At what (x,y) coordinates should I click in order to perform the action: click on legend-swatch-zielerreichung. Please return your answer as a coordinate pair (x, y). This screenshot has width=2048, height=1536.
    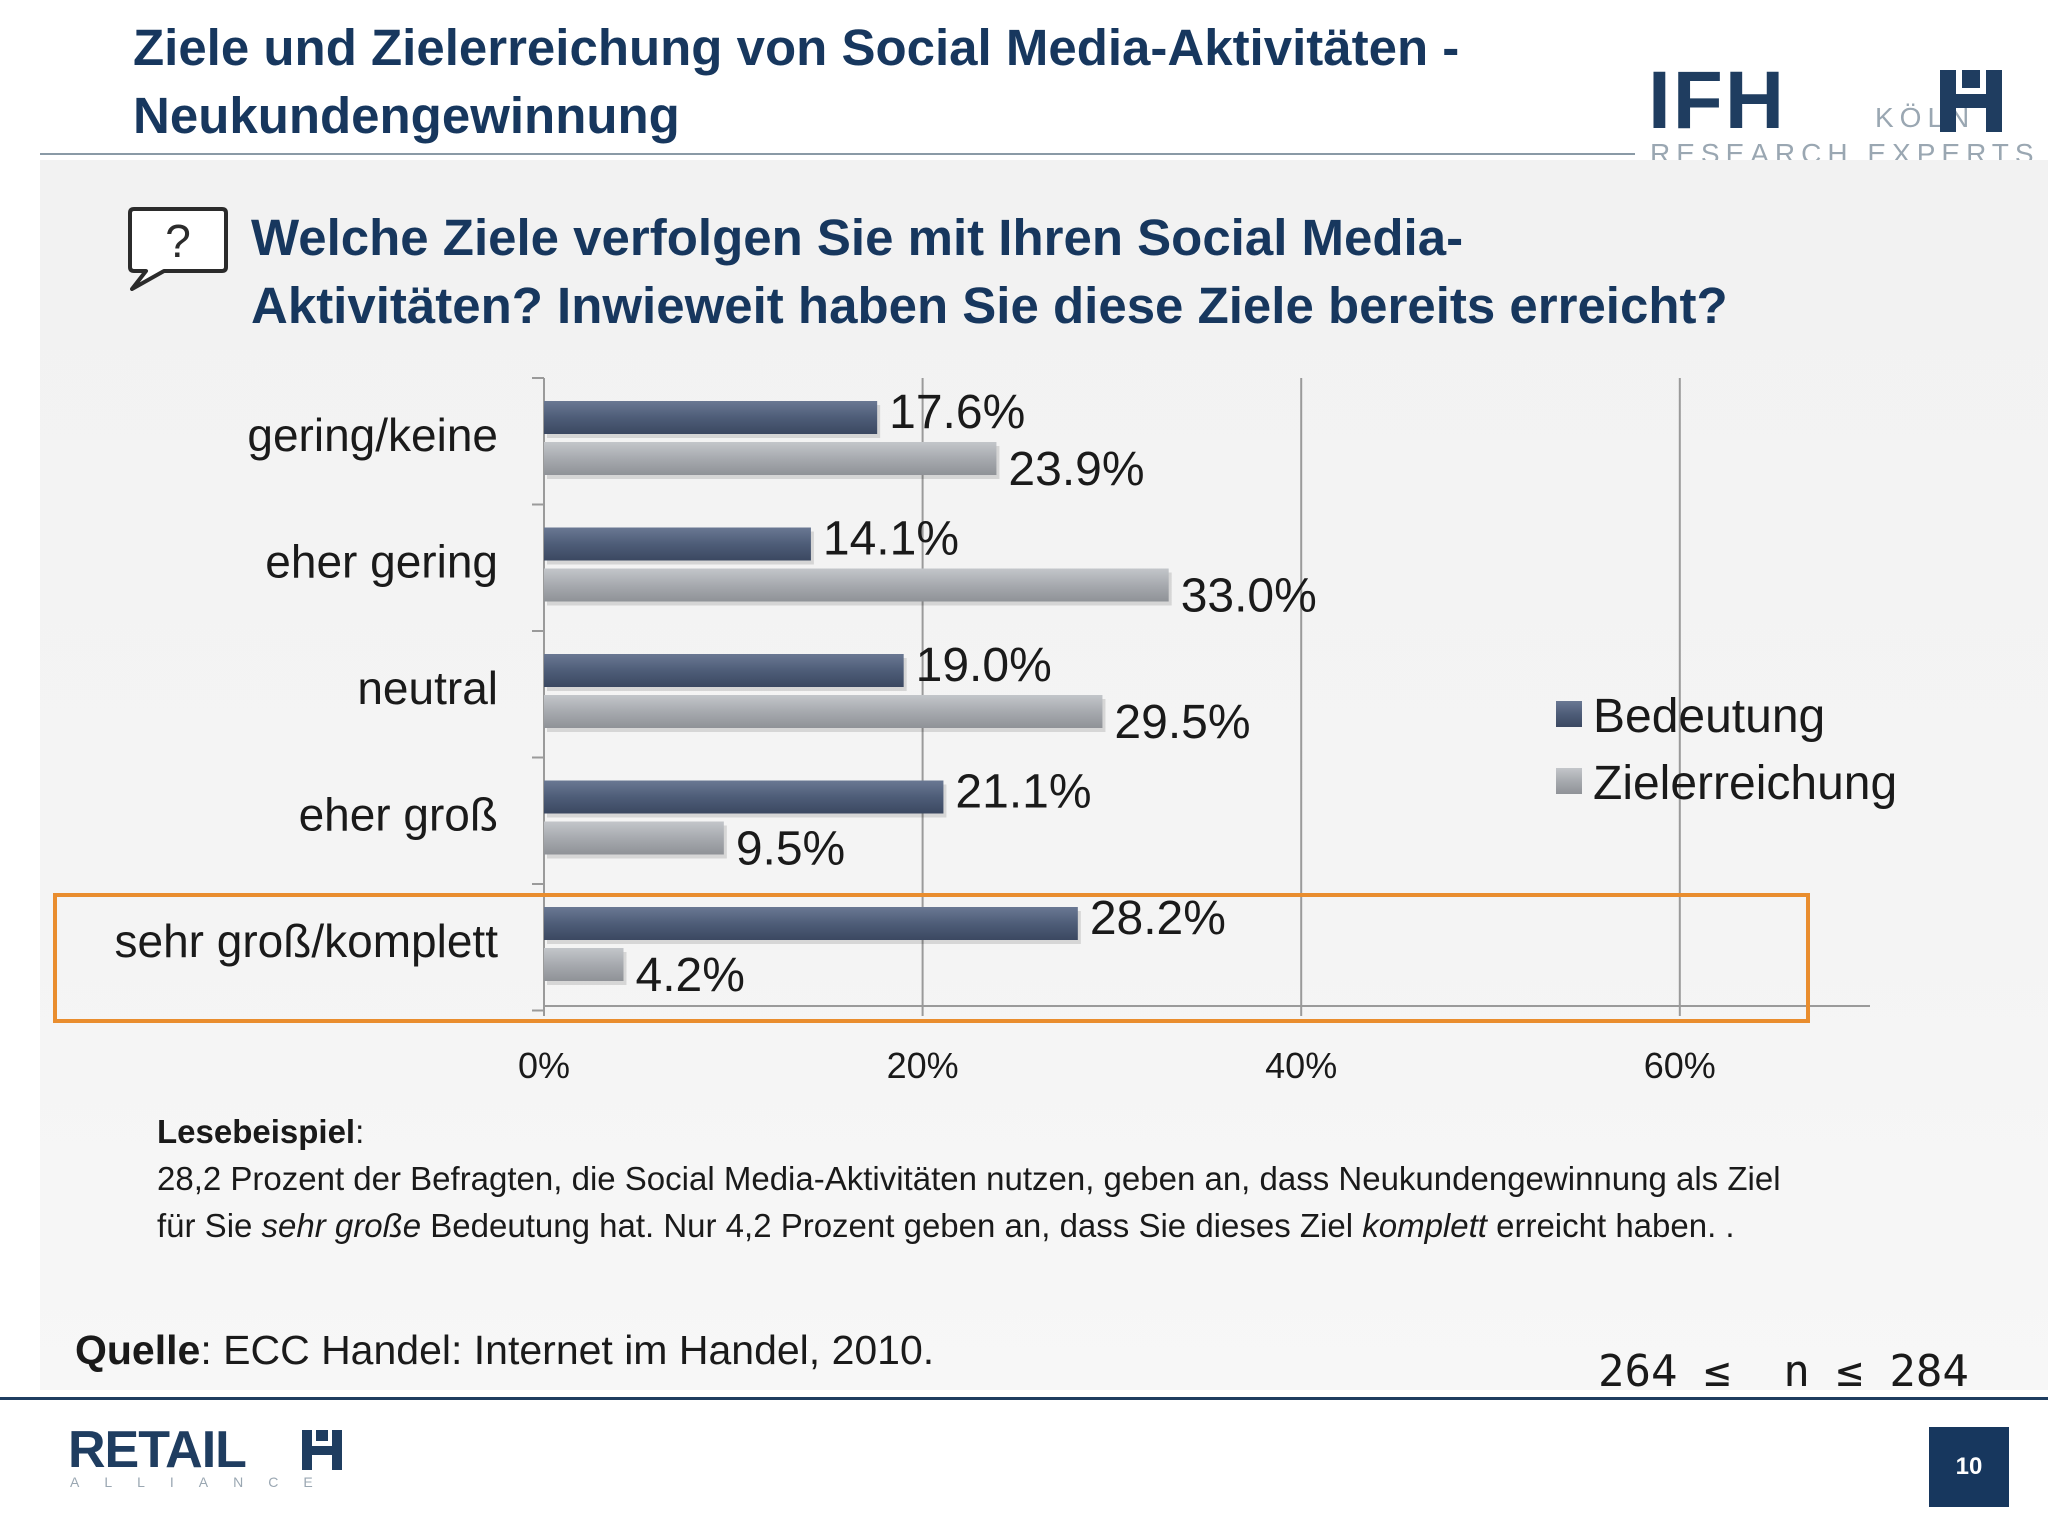
    Looking at the image, I should click on (1569, 781).